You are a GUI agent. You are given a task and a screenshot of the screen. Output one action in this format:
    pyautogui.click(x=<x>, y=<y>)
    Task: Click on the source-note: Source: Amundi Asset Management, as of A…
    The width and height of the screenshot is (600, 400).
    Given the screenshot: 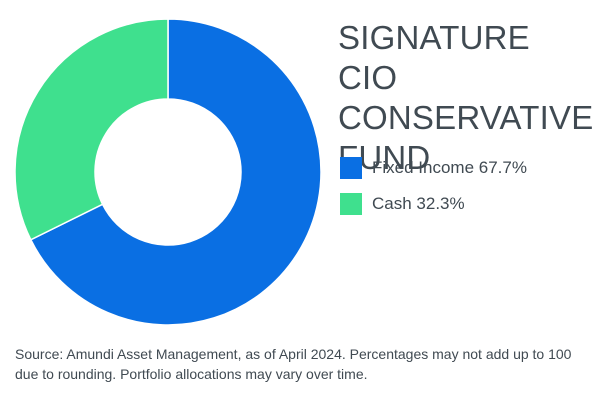 What is the action you would take?
    pyautogui.click(x=293, y=364)
    